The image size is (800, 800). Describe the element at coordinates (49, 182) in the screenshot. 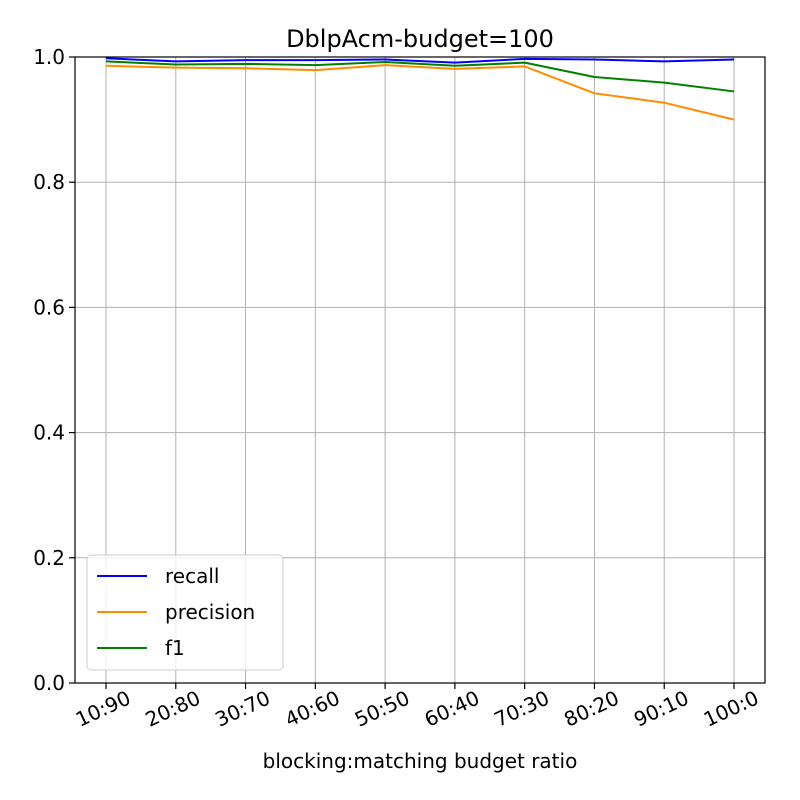

I see `y-tick-label: 0.8` at that location.